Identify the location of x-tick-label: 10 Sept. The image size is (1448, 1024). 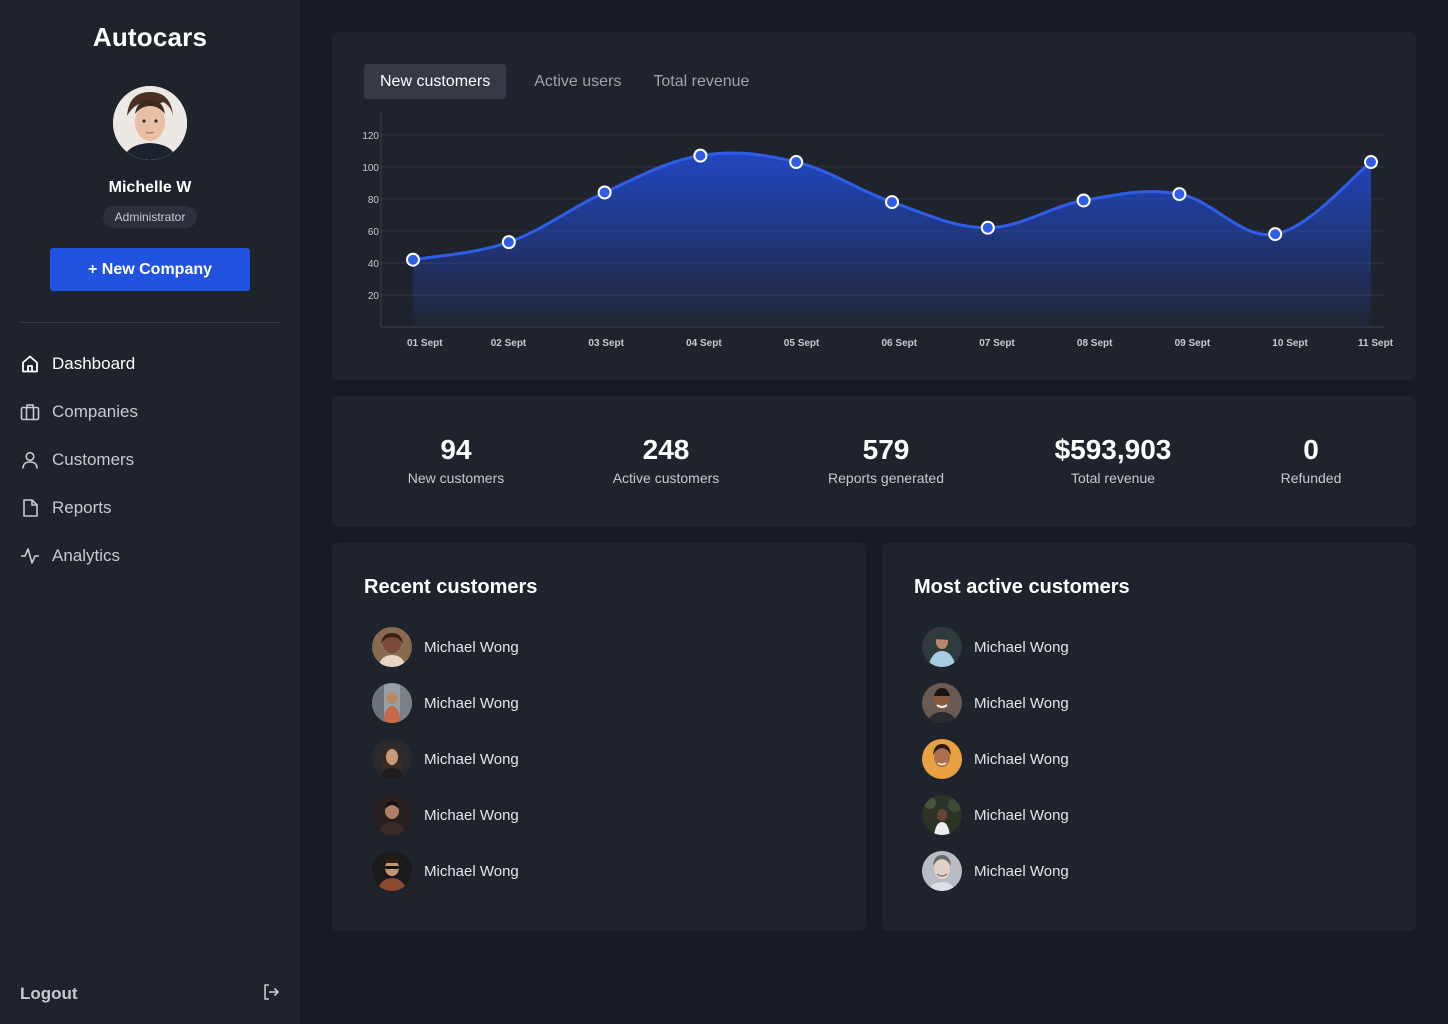
(1290, 343).